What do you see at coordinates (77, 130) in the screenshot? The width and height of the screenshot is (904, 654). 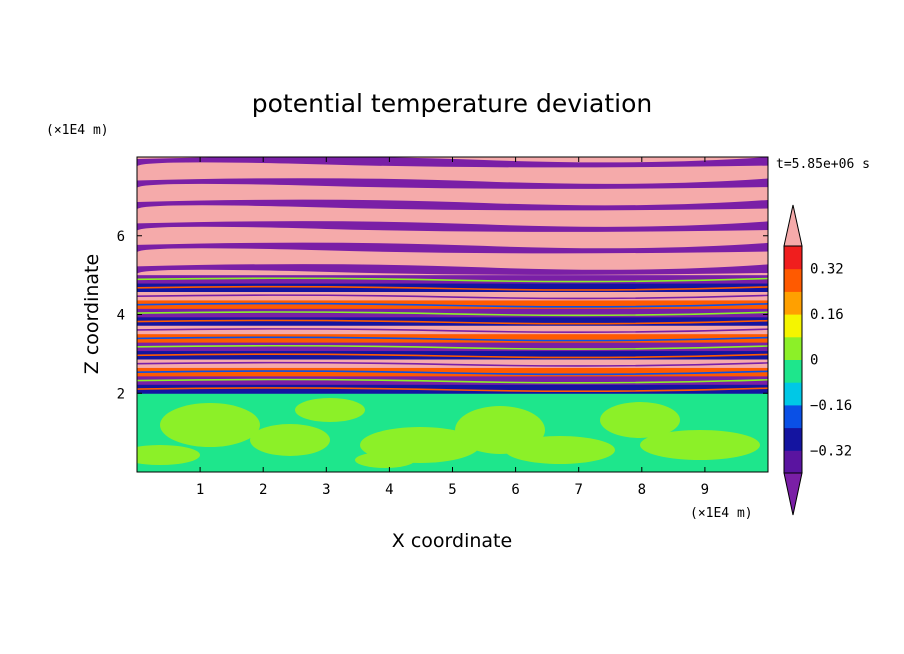 I see `y-unit-label: (×1E4 m)` at bounding box center [77, 130].